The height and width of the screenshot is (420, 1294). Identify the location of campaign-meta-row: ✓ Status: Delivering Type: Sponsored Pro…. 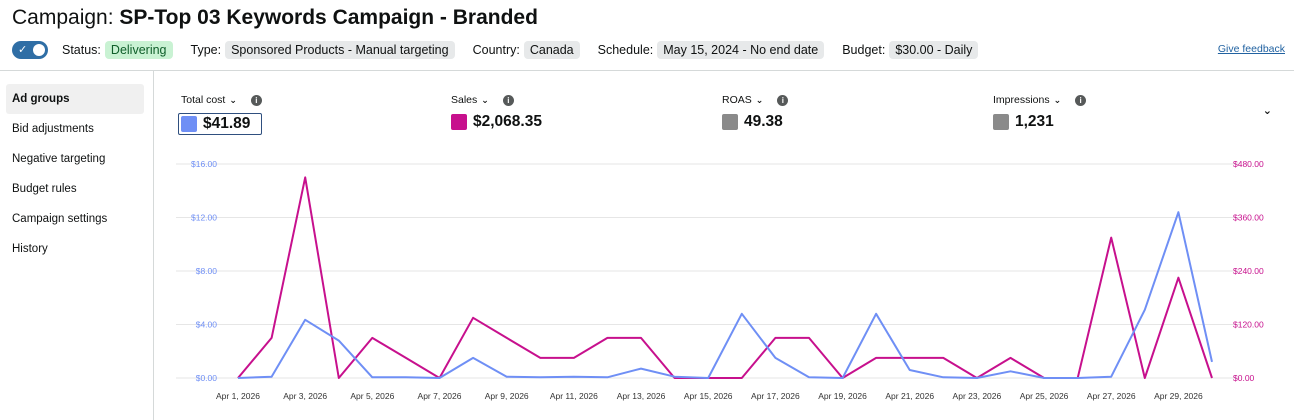
(504, 50).